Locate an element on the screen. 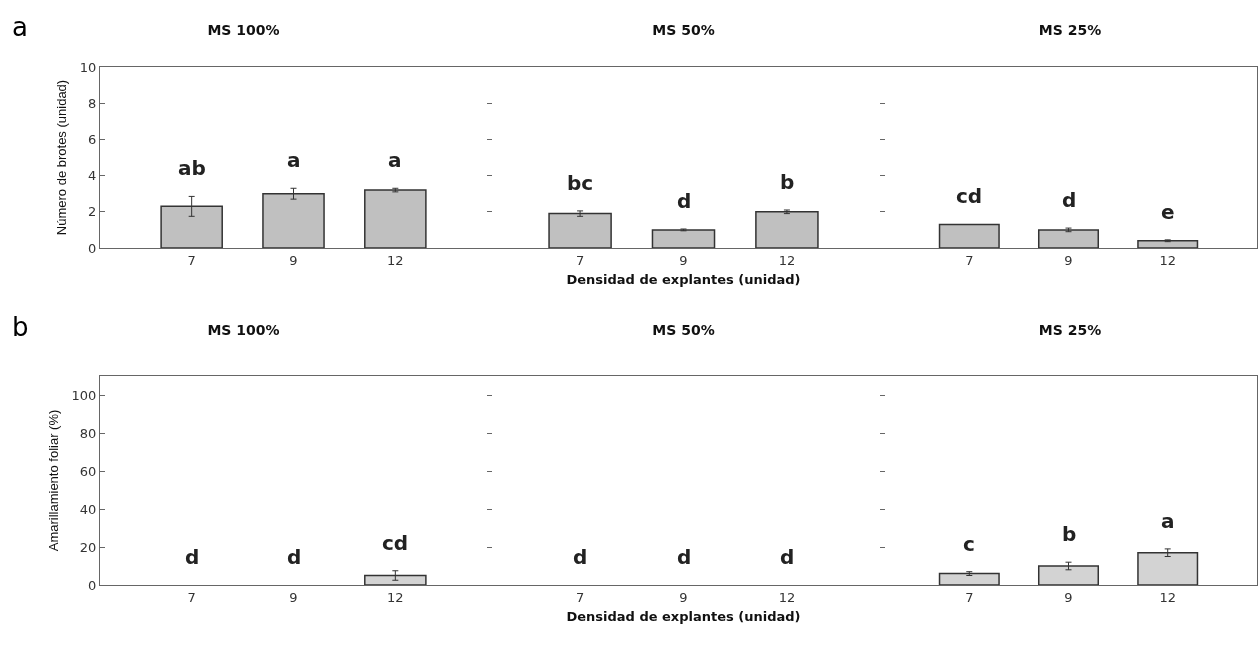 Image resolution: width=1260 pixels, height=649 pixels. y-tick-label: 20 is located at coordinates (88, 547).